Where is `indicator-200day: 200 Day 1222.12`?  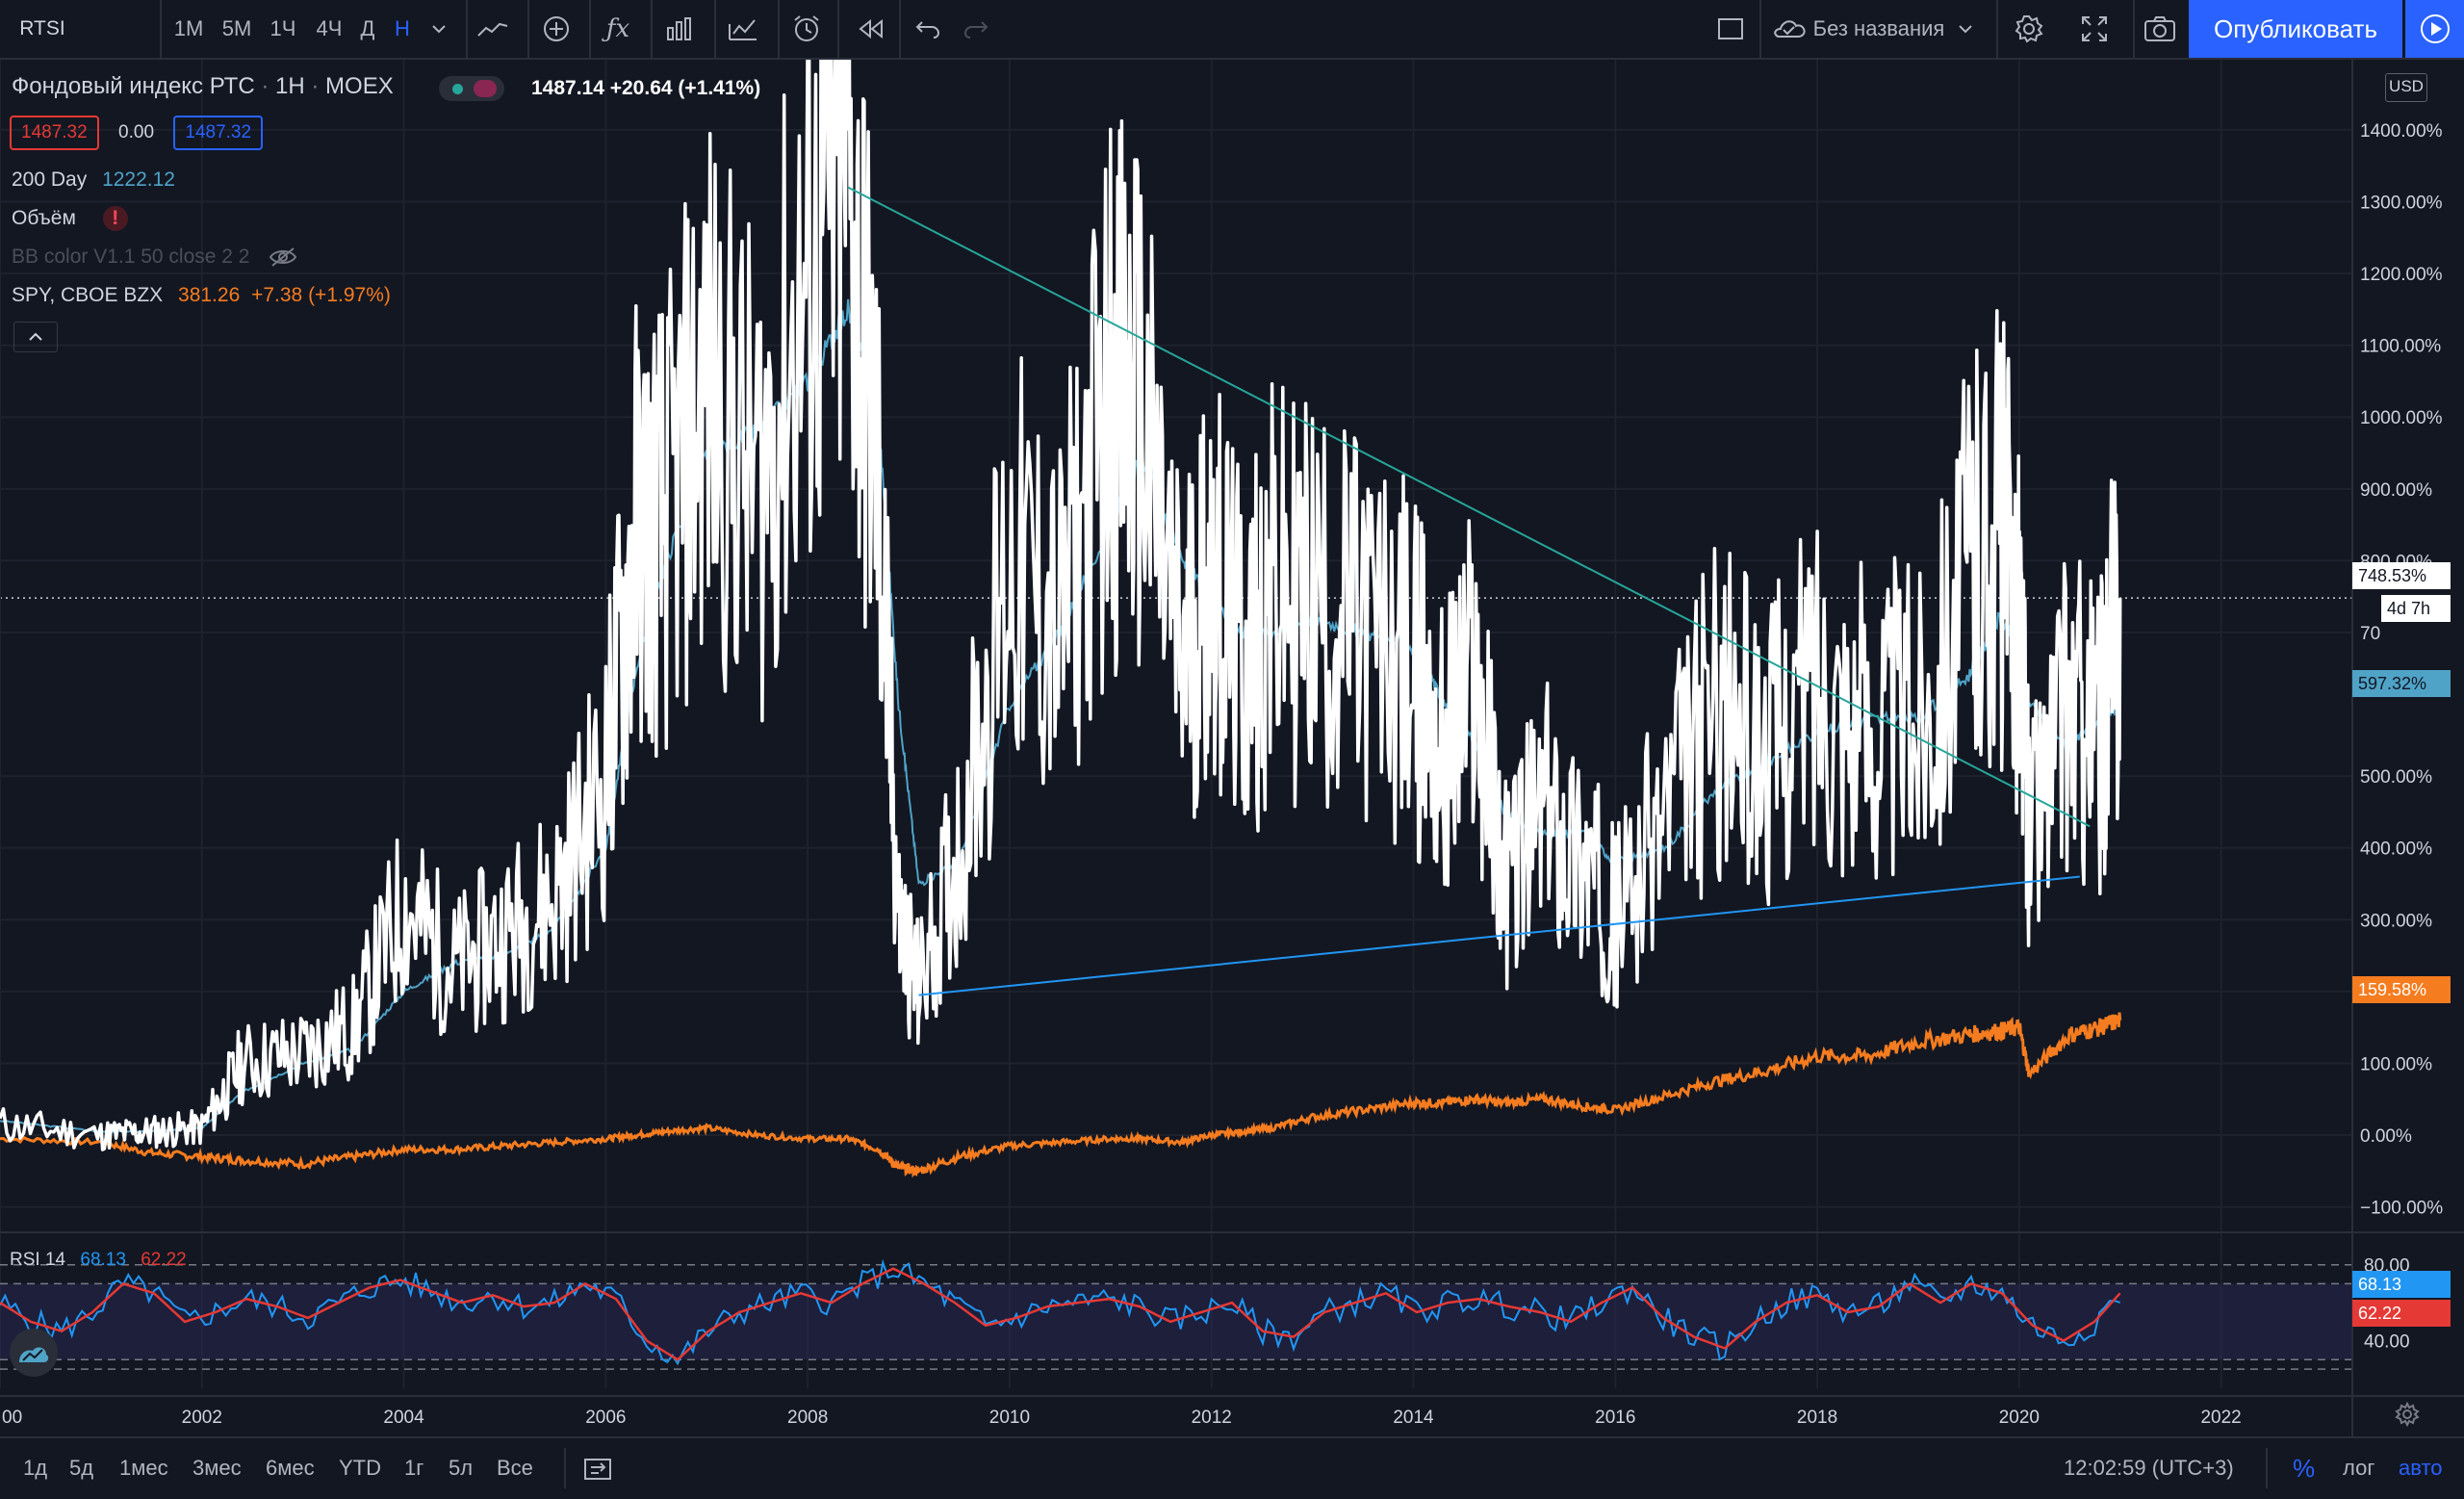 indicator-200day: 200 Day 1222.12 is located at coordinates (93, 180).